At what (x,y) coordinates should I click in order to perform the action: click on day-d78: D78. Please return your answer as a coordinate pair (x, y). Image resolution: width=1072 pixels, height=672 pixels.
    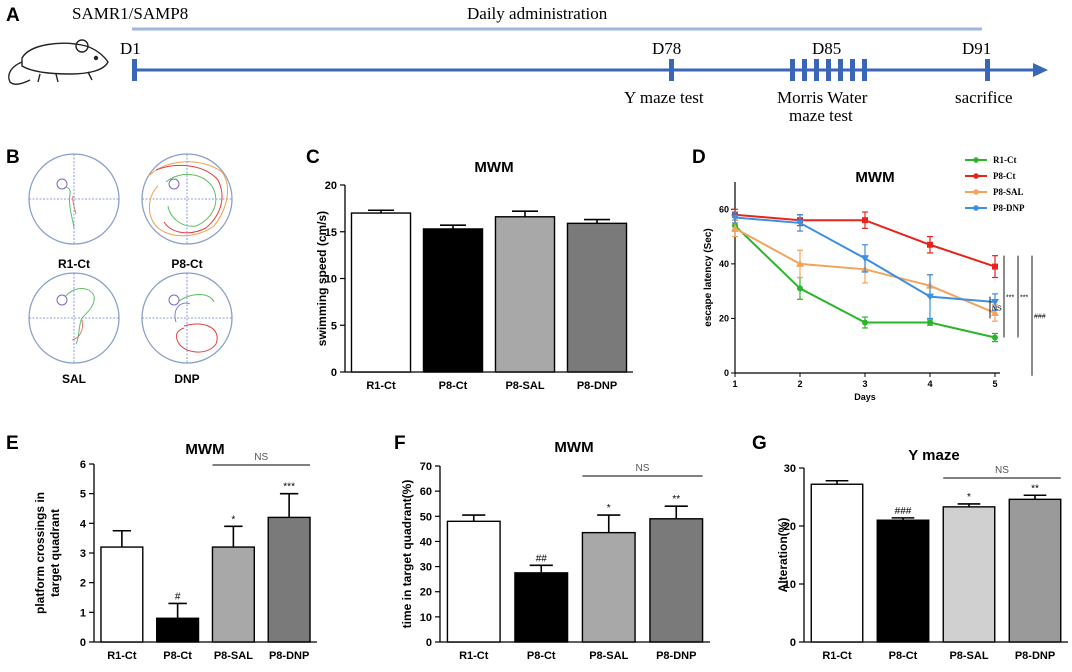
    Looking at the image, I should click on (666, 48).